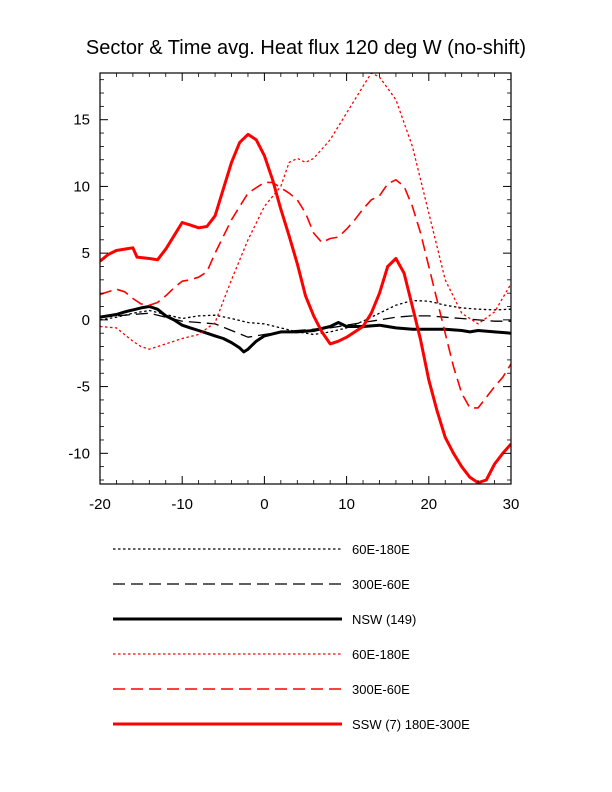 The width and height of the screenshot is (612, 792). I want to click on y-tick-label: -5, so click(83, 387).